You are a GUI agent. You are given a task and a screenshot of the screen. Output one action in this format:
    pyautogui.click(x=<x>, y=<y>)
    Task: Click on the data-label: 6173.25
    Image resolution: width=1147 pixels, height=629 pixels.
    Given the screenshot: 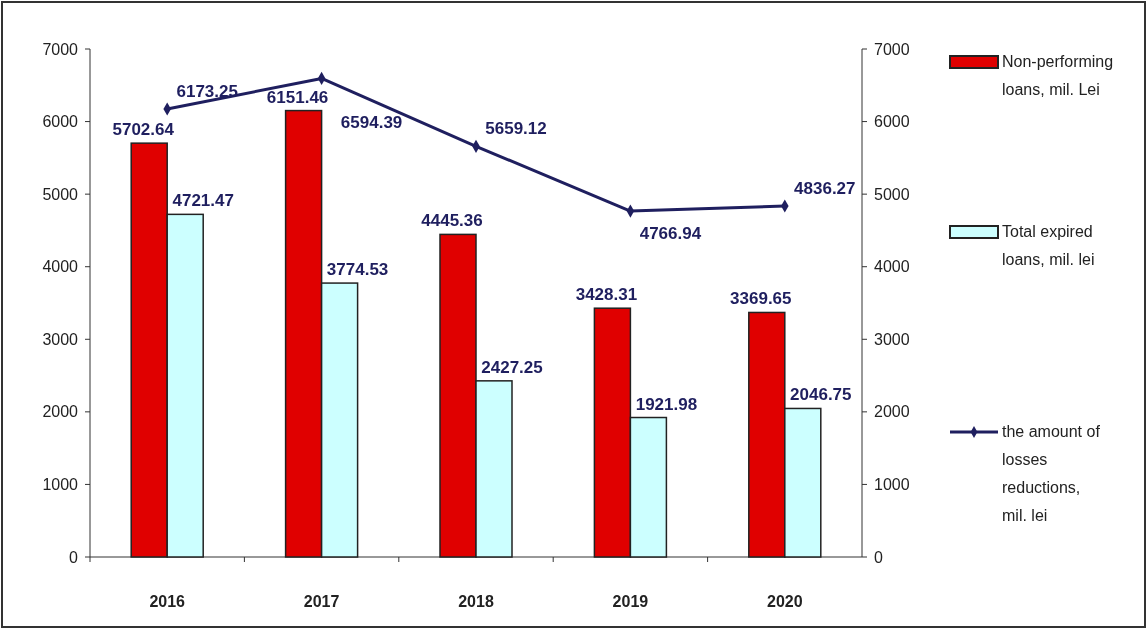 What is the action you would take?
    pyautogui.click(x=207, y=91)
    